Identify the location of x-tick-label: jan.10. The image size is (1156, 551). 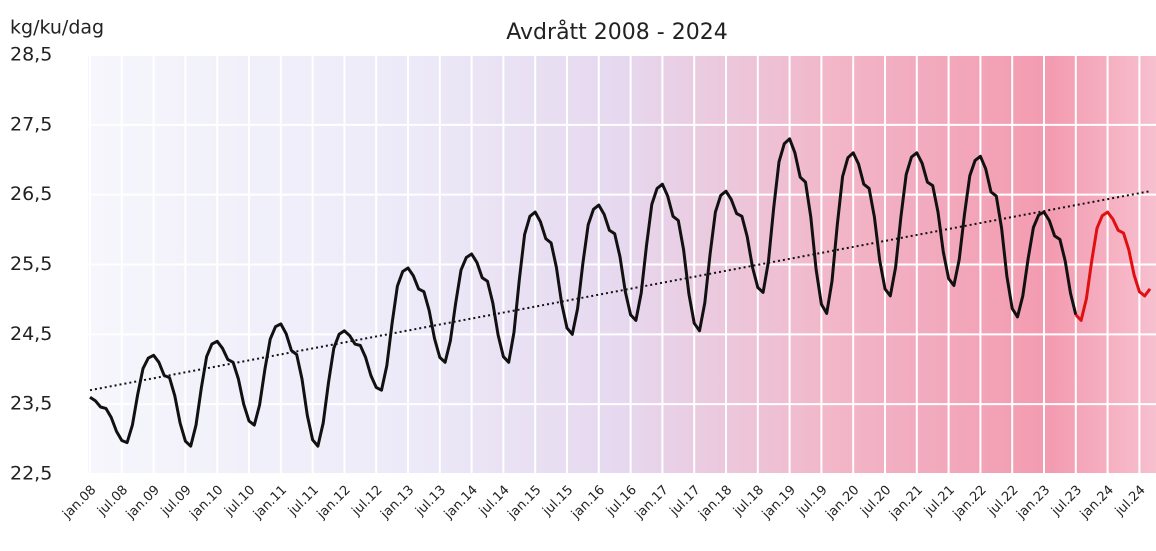
(207, 503).